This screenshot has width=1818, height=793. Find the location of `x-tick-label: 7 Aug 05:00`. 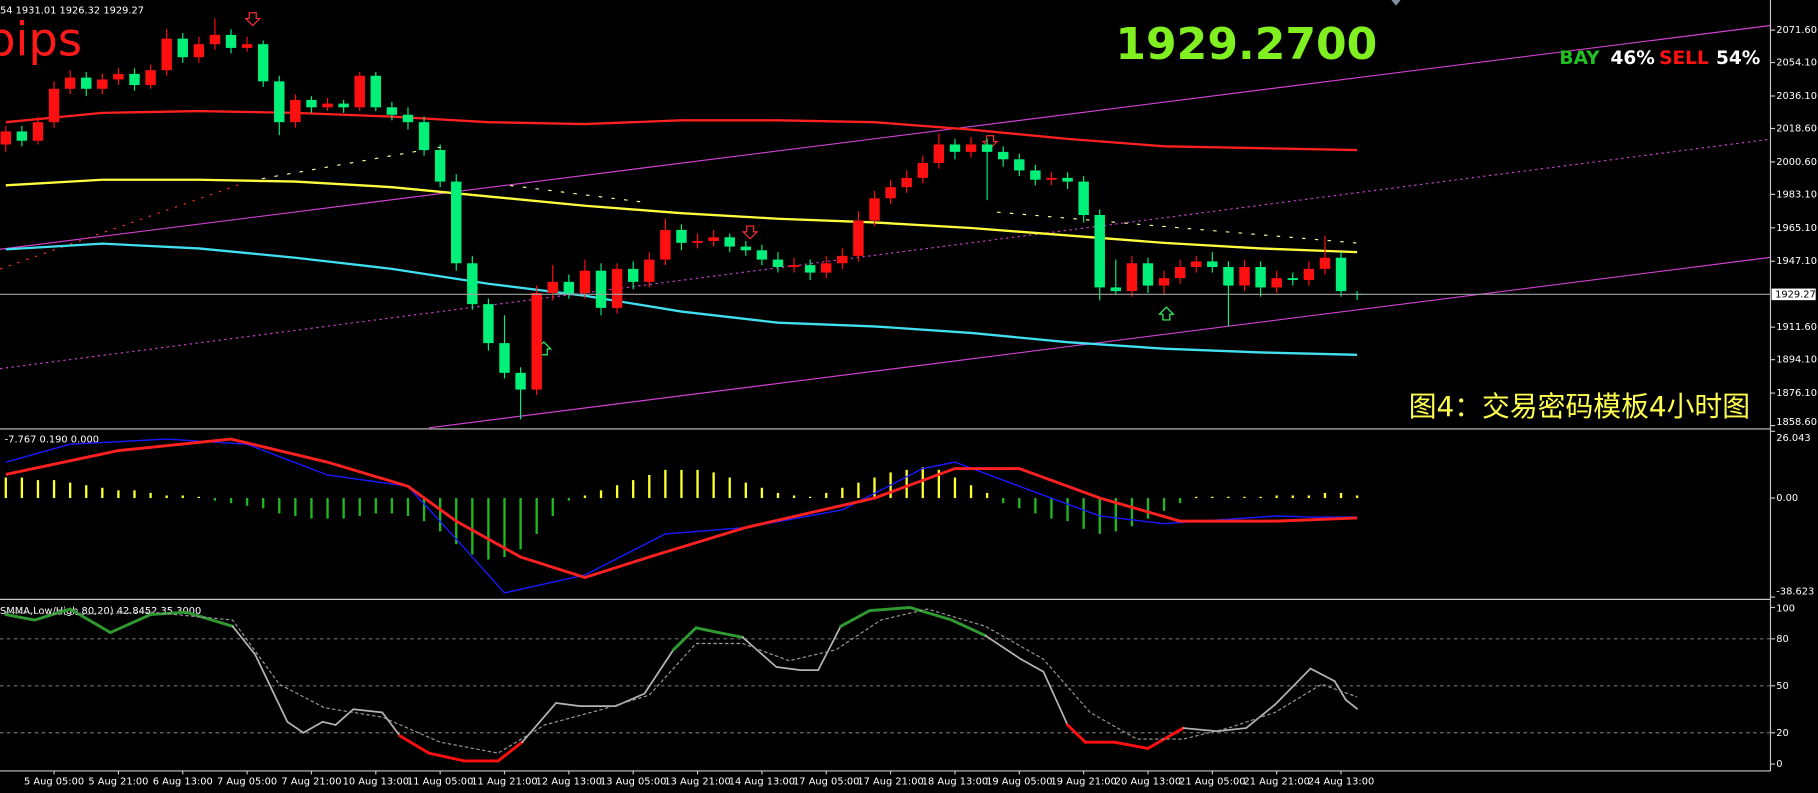

x-tick-label: 7 Aug 05:00 is located at coordinates (247, 781).